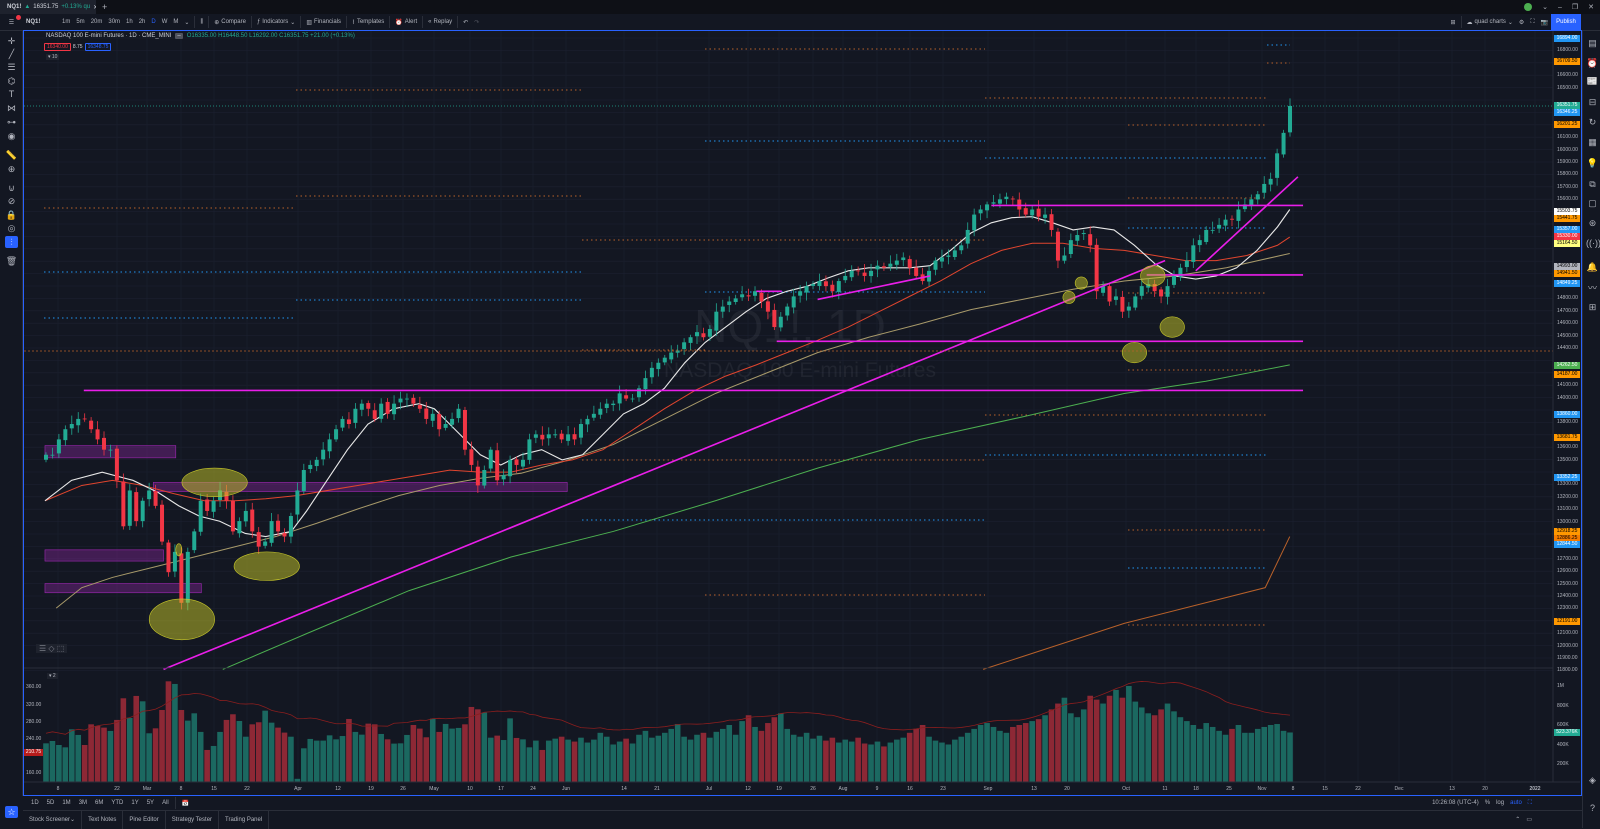  Describe the element at coordinates (11, 188) in the screenshot. I see `magnet-icon: ⊍` at that location.